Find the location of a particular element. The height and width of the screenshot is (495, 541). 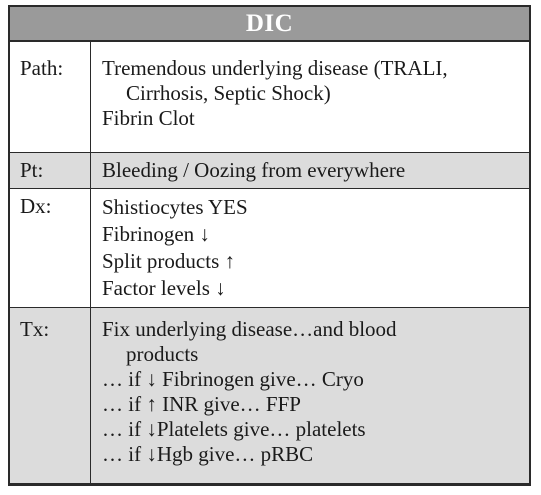

row-label-tx: Tx: is located at coordinates (35, 329).